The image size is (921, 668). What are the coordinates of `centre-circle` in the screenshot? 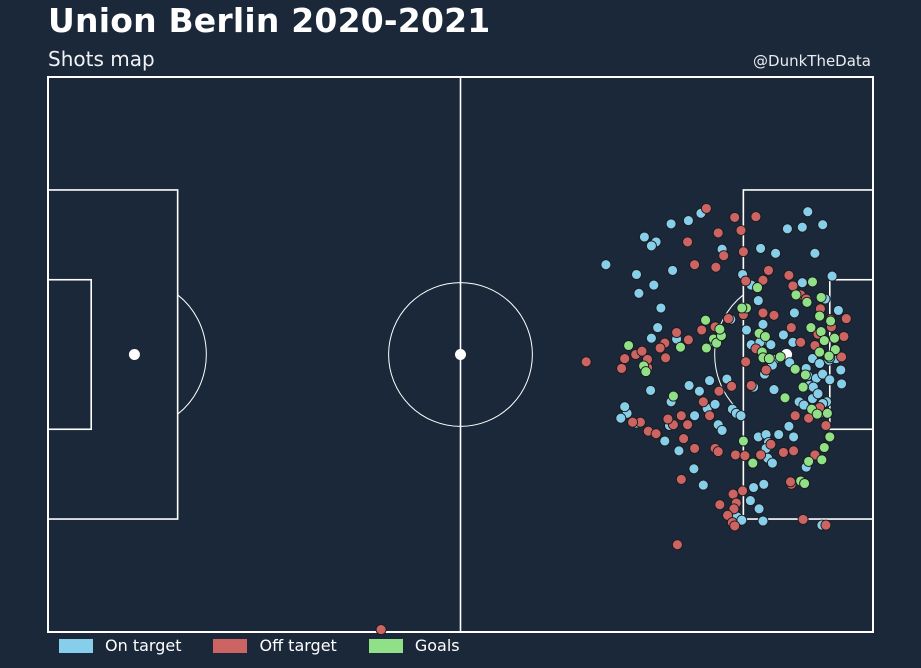 It's located at (460, 354).